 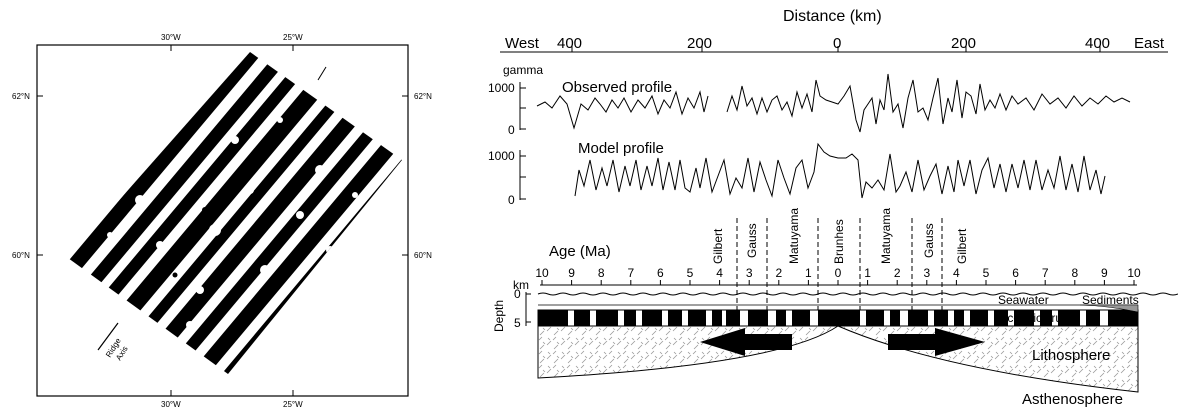 What do you see at coordinates (840, 170) in the screenshot?
I see `model-profile-line` at bounding box center [840, 170].